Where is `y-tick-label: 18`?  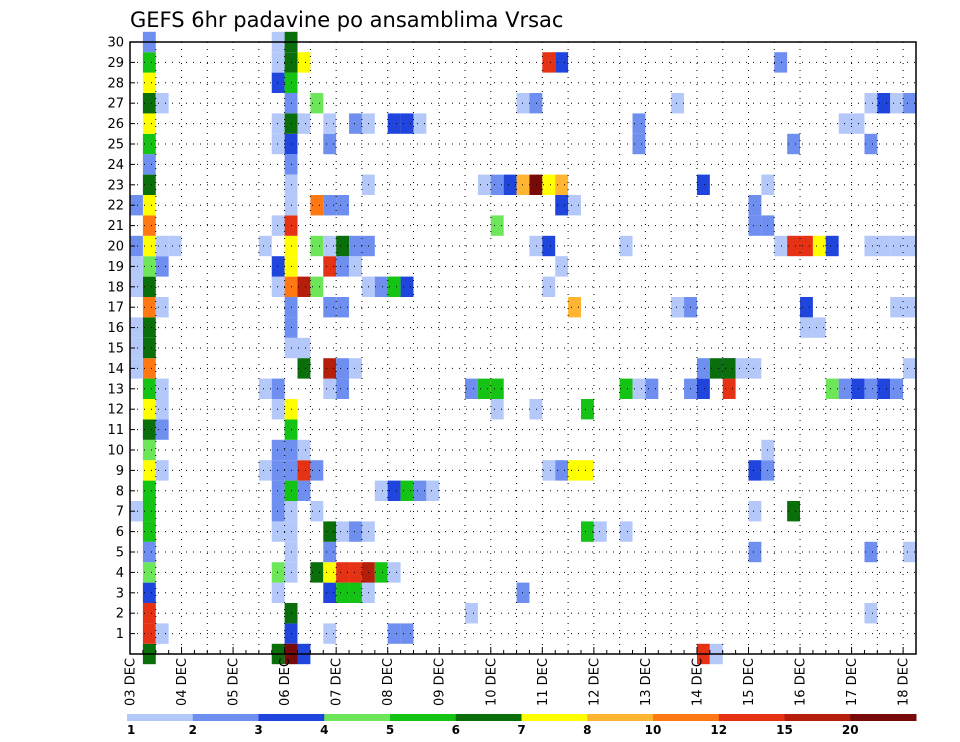
y-tick-label: 18 is located at coordinates (115, 287).